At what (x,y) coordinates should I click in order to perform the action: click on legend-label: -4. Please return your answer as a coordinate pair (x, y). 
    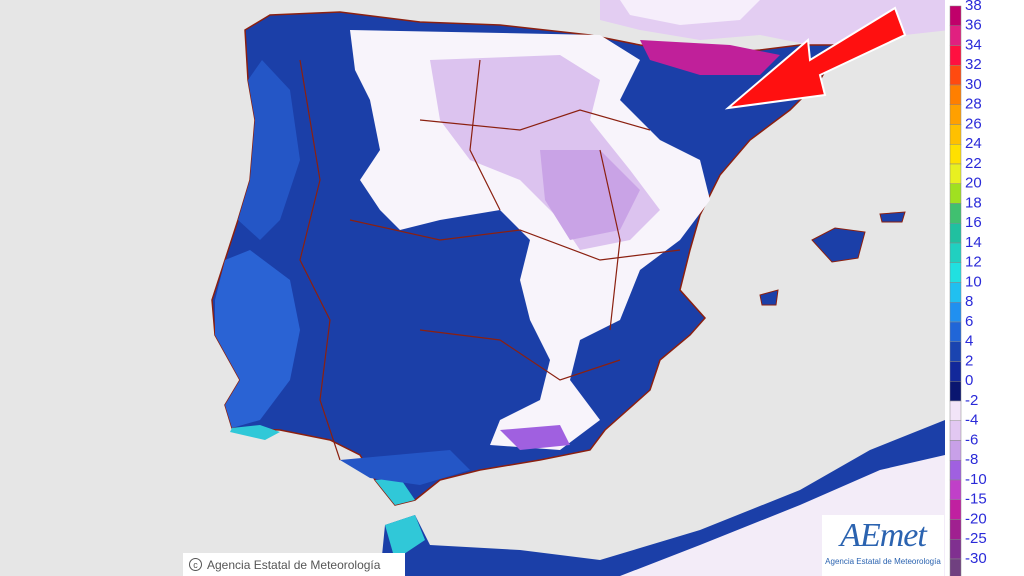
    Looking at the image, I should click on (971, 420).